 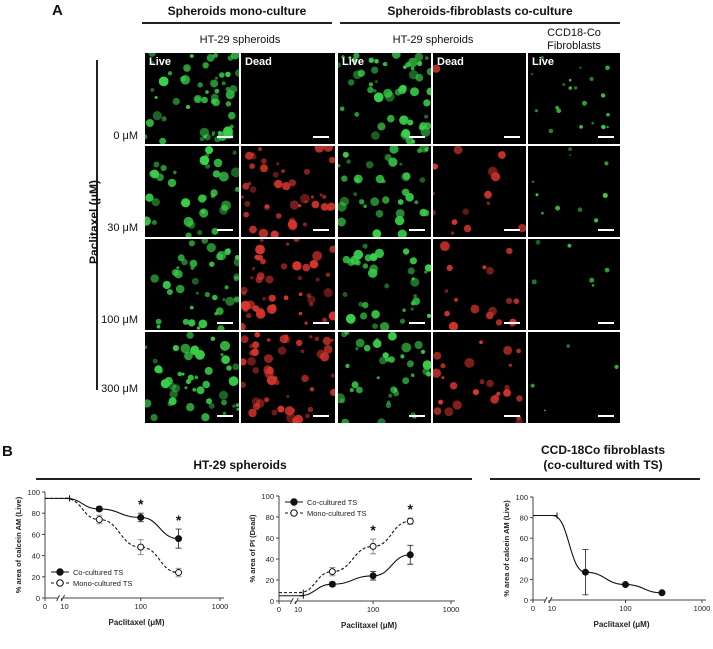 I want to click on micrograph-r2-c3, so click(x=479, y=284).